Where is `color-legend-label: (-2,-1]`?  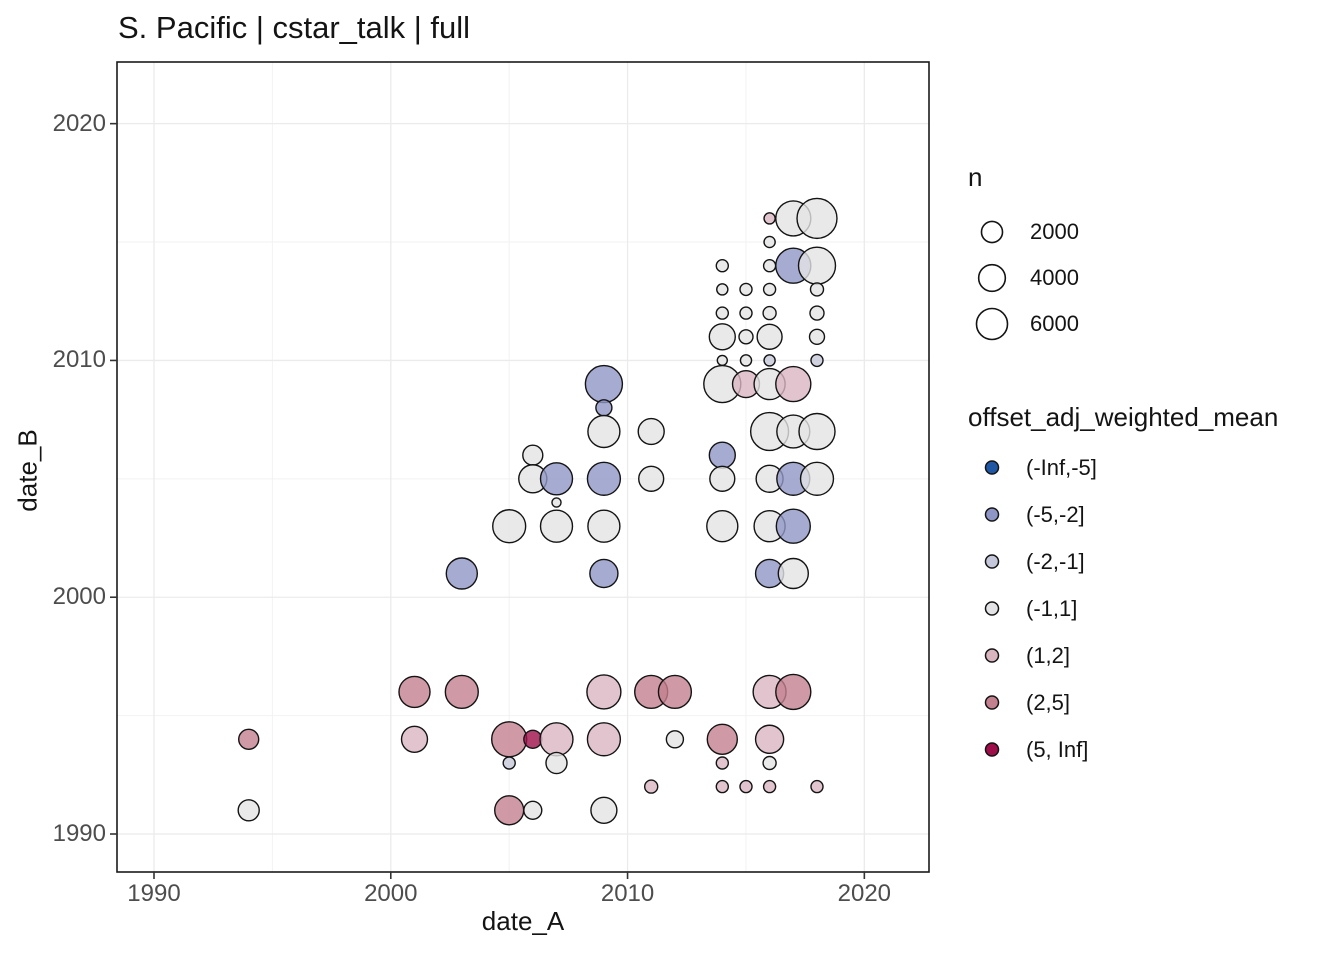
color-legend-label: (-2,-1] is located at coordinates (1055, 561).